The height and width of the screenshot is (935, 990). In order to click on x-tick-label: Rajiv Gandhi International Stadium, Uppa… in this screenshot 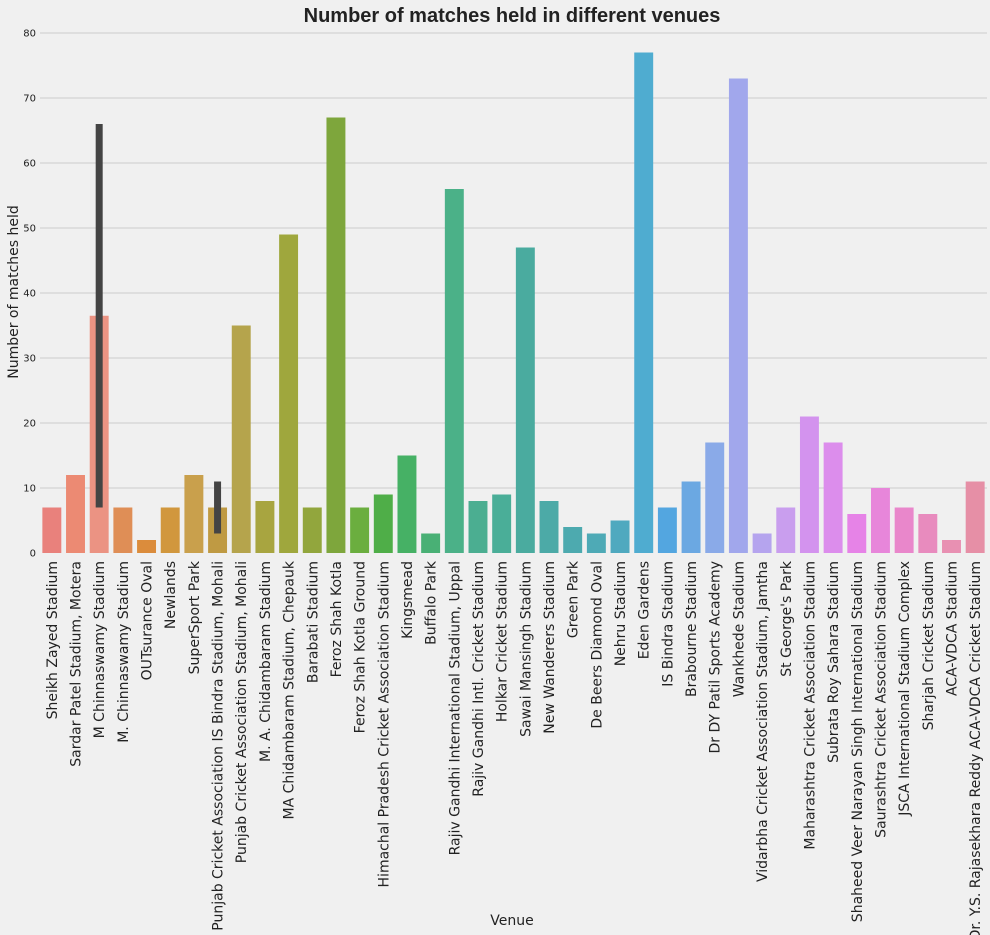, I will do `click(455, 708)`.